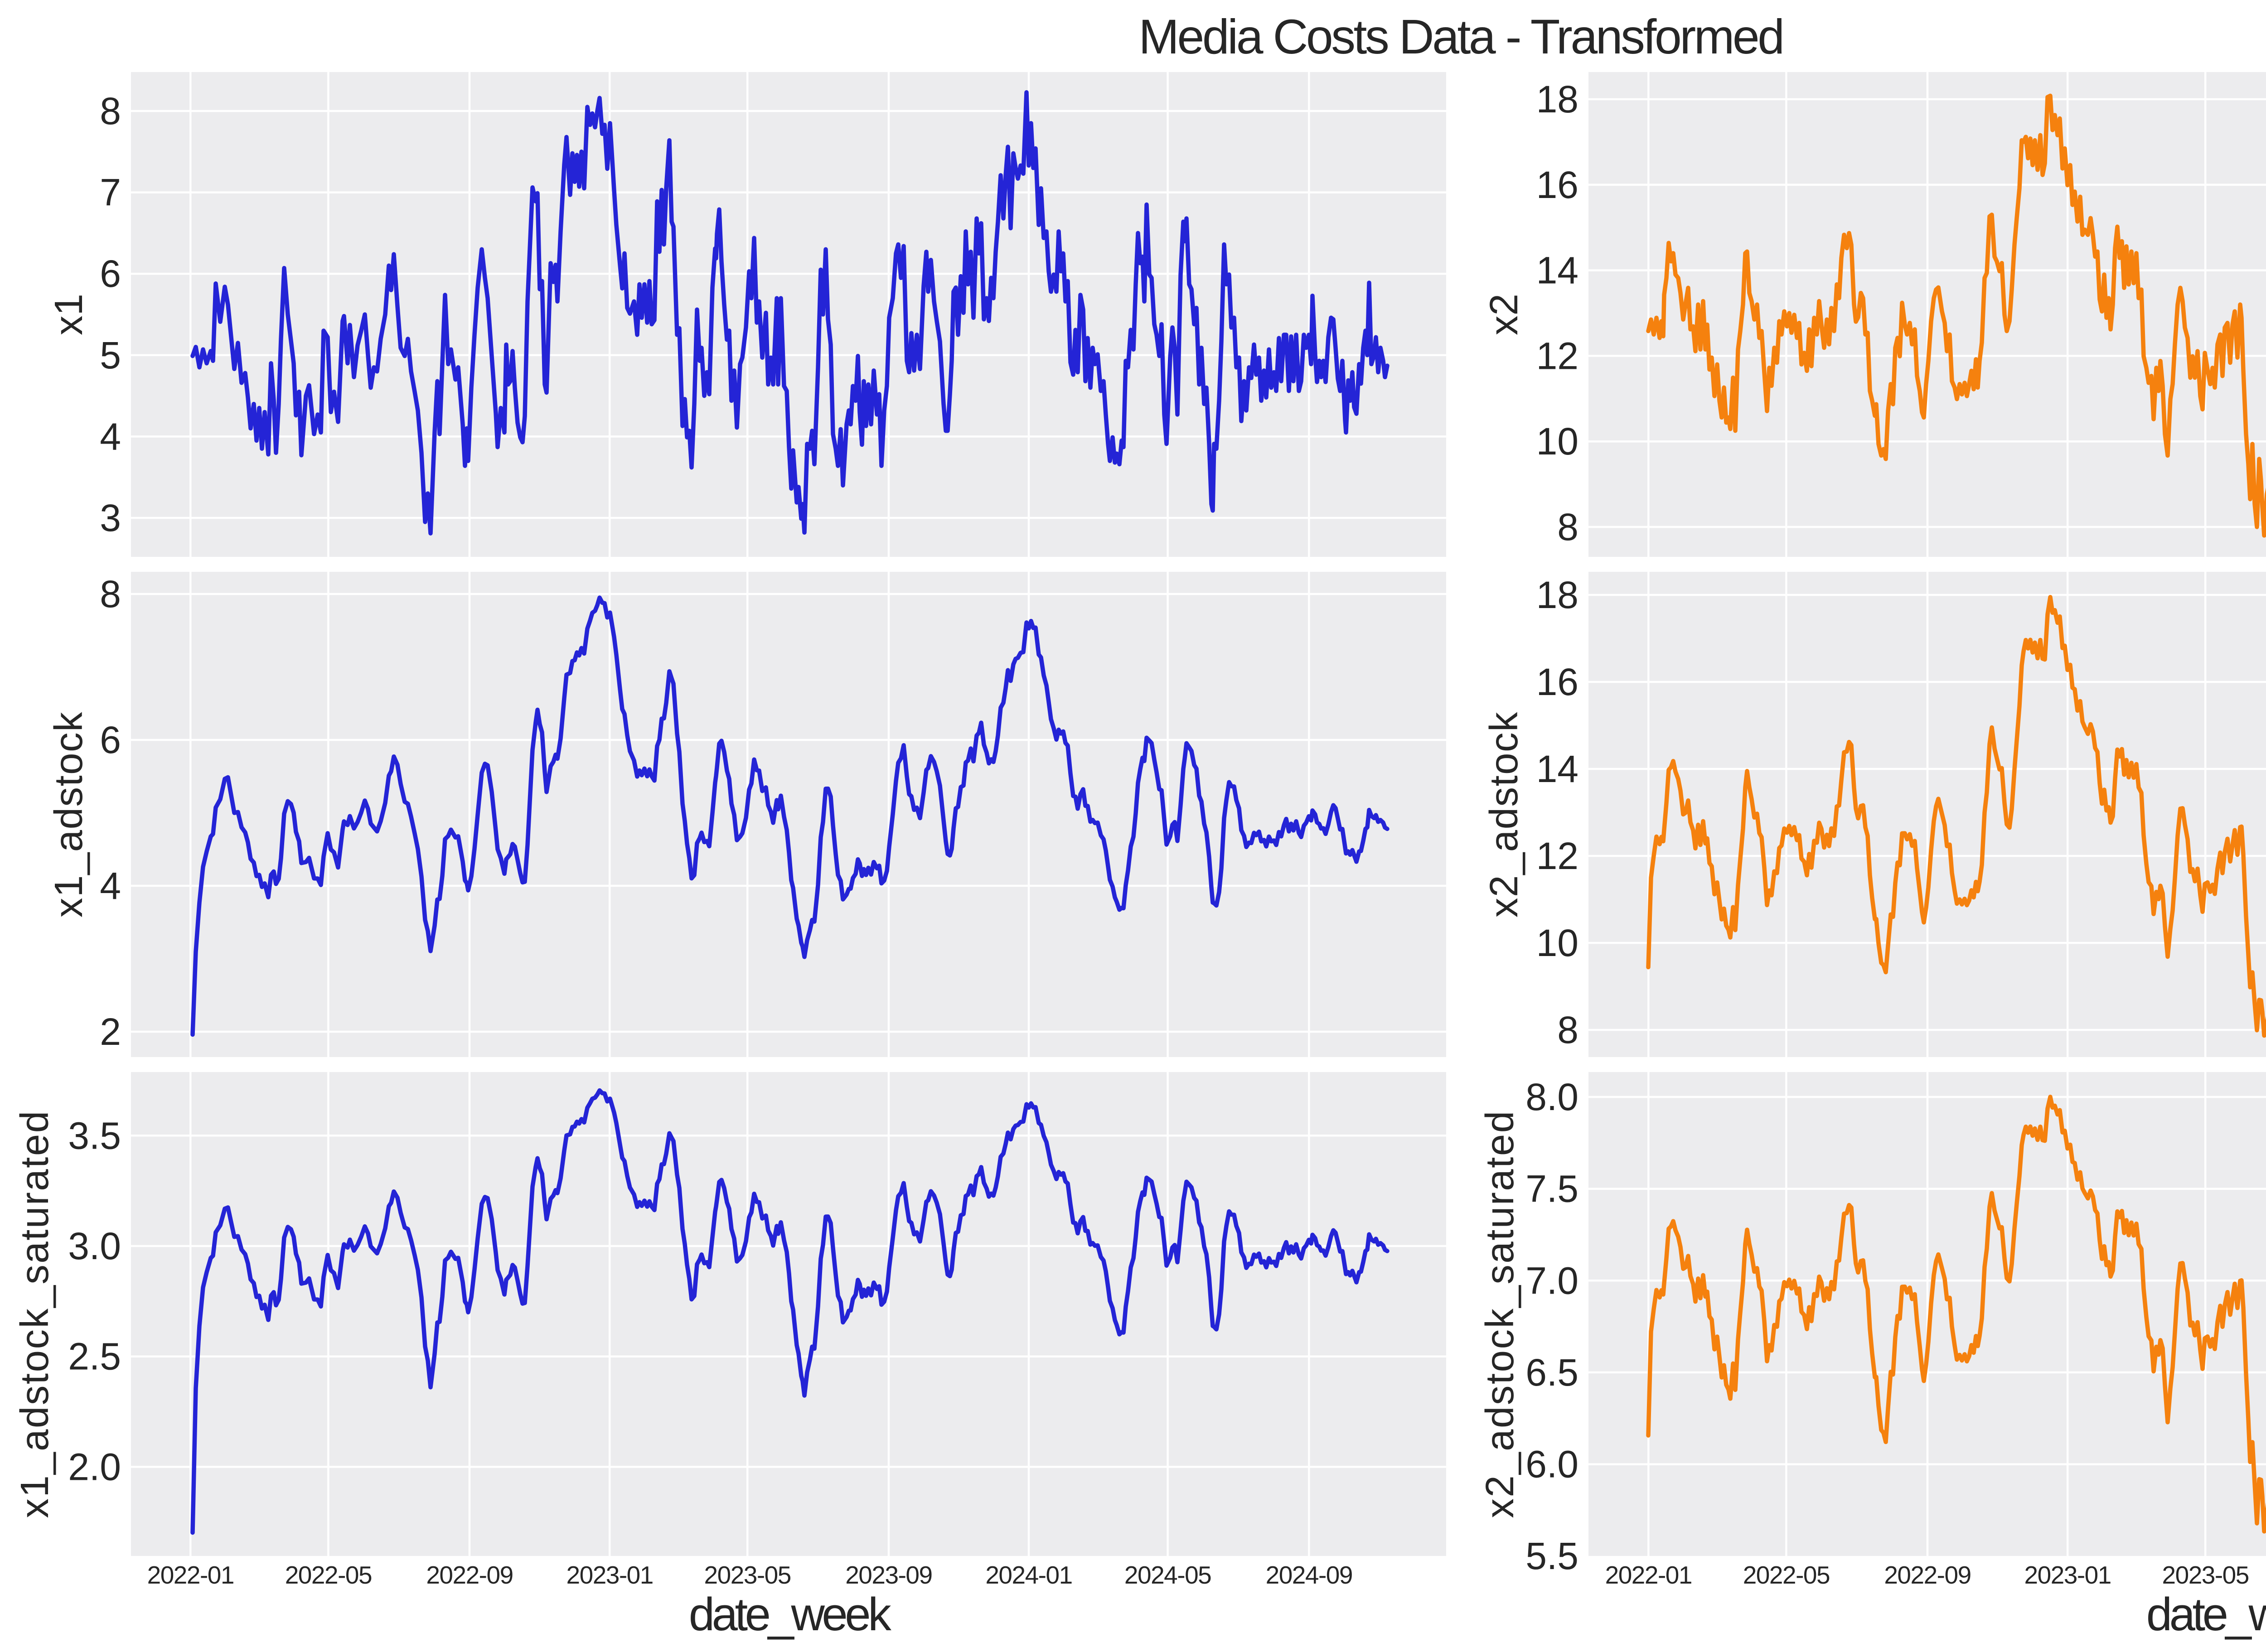 This screenshot has width=2266, height=1652. Describe the element at coordinates (94, 1135) in the screenshot. I see `svg-text: 3.5` at that location.